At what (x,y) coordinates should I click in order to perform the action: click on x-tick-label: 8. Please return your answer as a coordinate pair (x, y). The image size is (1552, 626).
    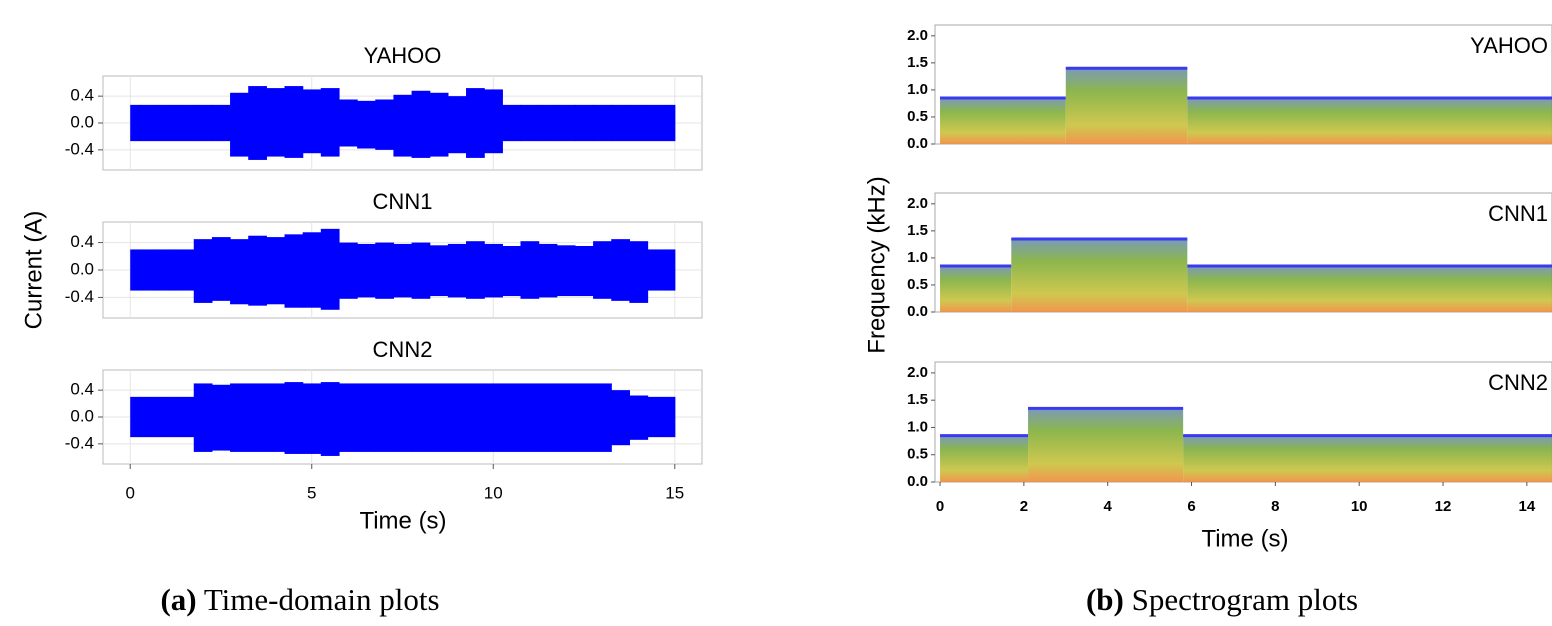
    Looking at the image, I should click on (1275, 506).